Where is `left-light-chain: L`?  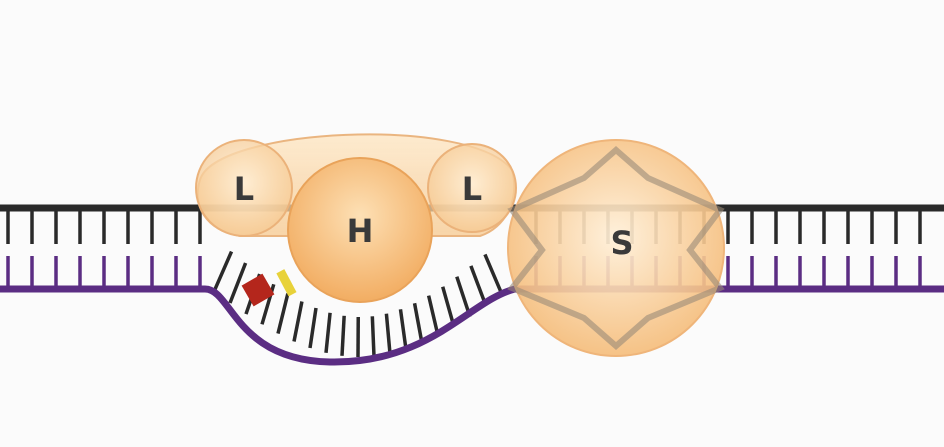
left-light-chain: L is located at coordinates (244, 188).